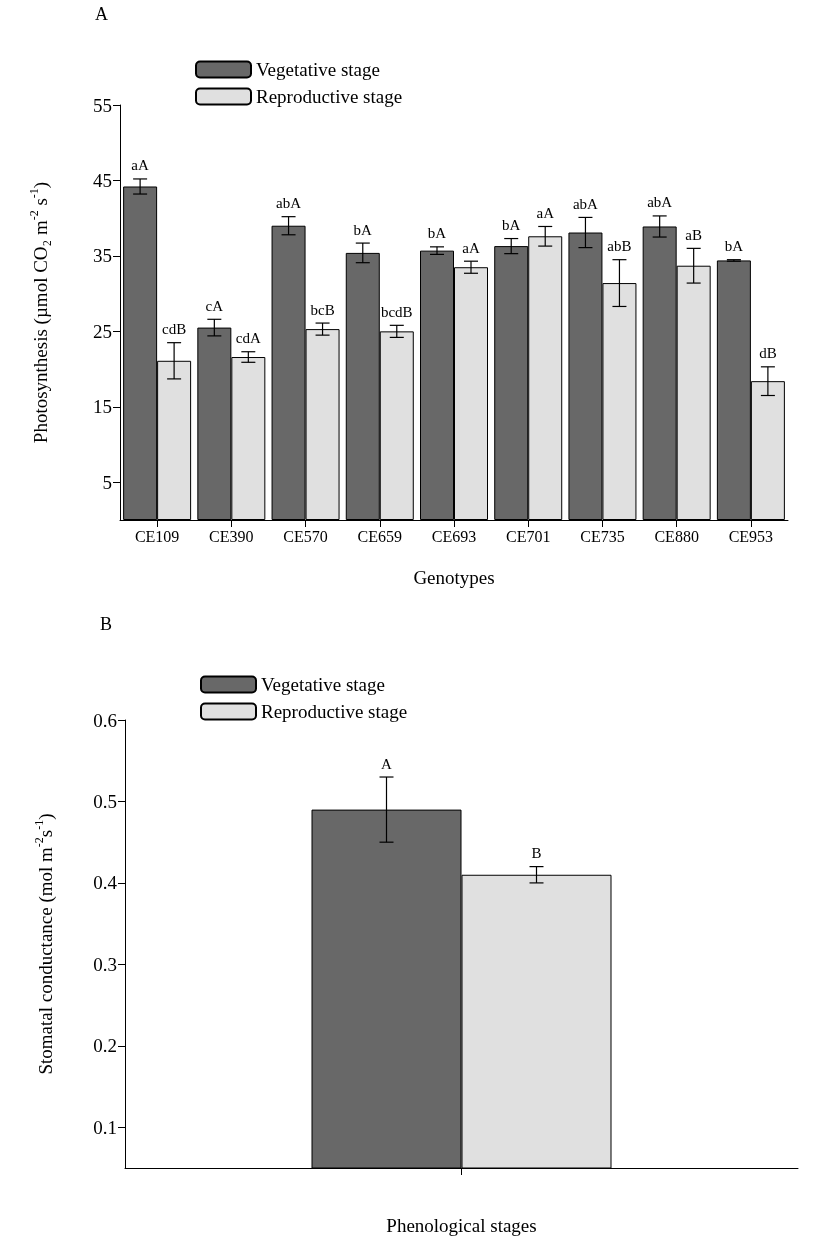 This screenshot has height=1252, width=818. I want to click on y-tick-label: 0.3, so click(105, 964).